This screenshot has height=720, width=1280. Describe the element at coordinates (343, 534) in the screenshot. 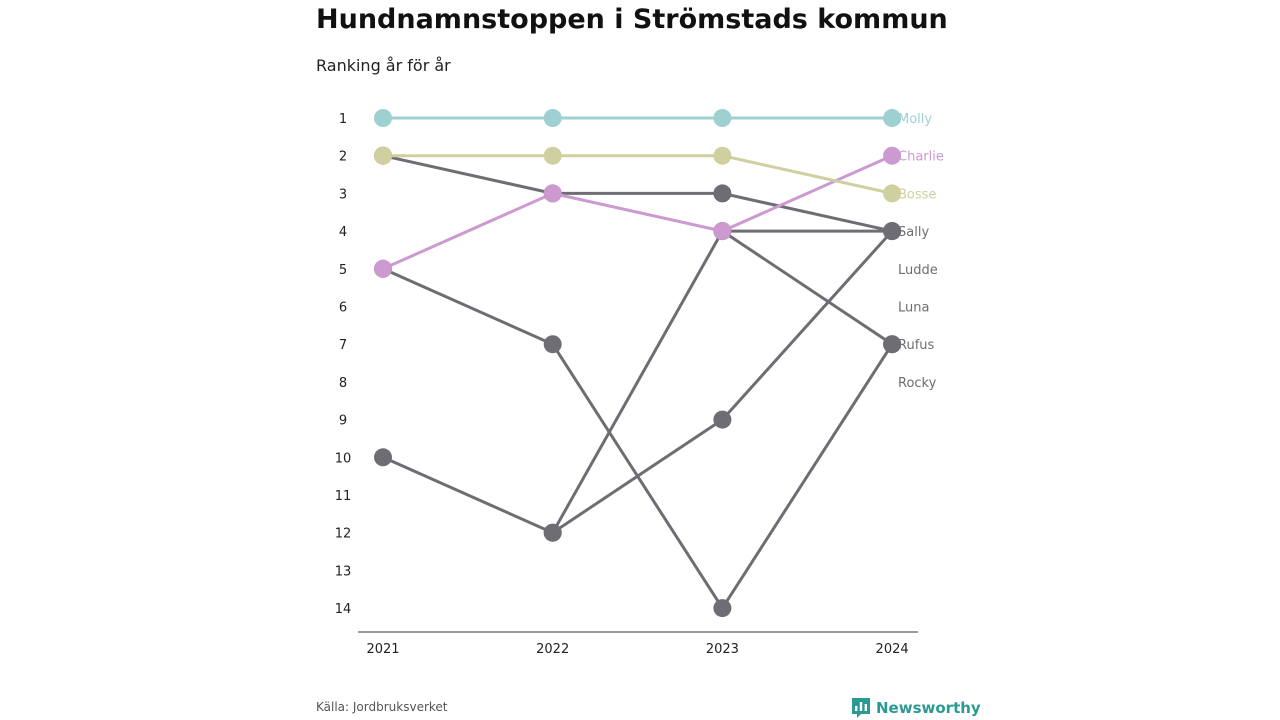

I see `y-tick-label: 12` at that location.